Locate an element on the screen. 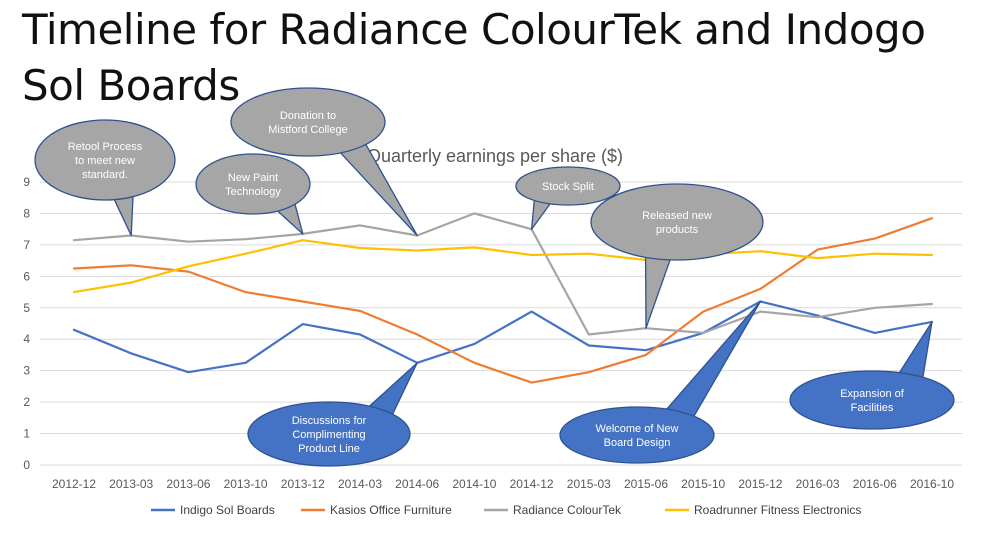  callout-label: Complimenting is located at coordinates (328, 435).